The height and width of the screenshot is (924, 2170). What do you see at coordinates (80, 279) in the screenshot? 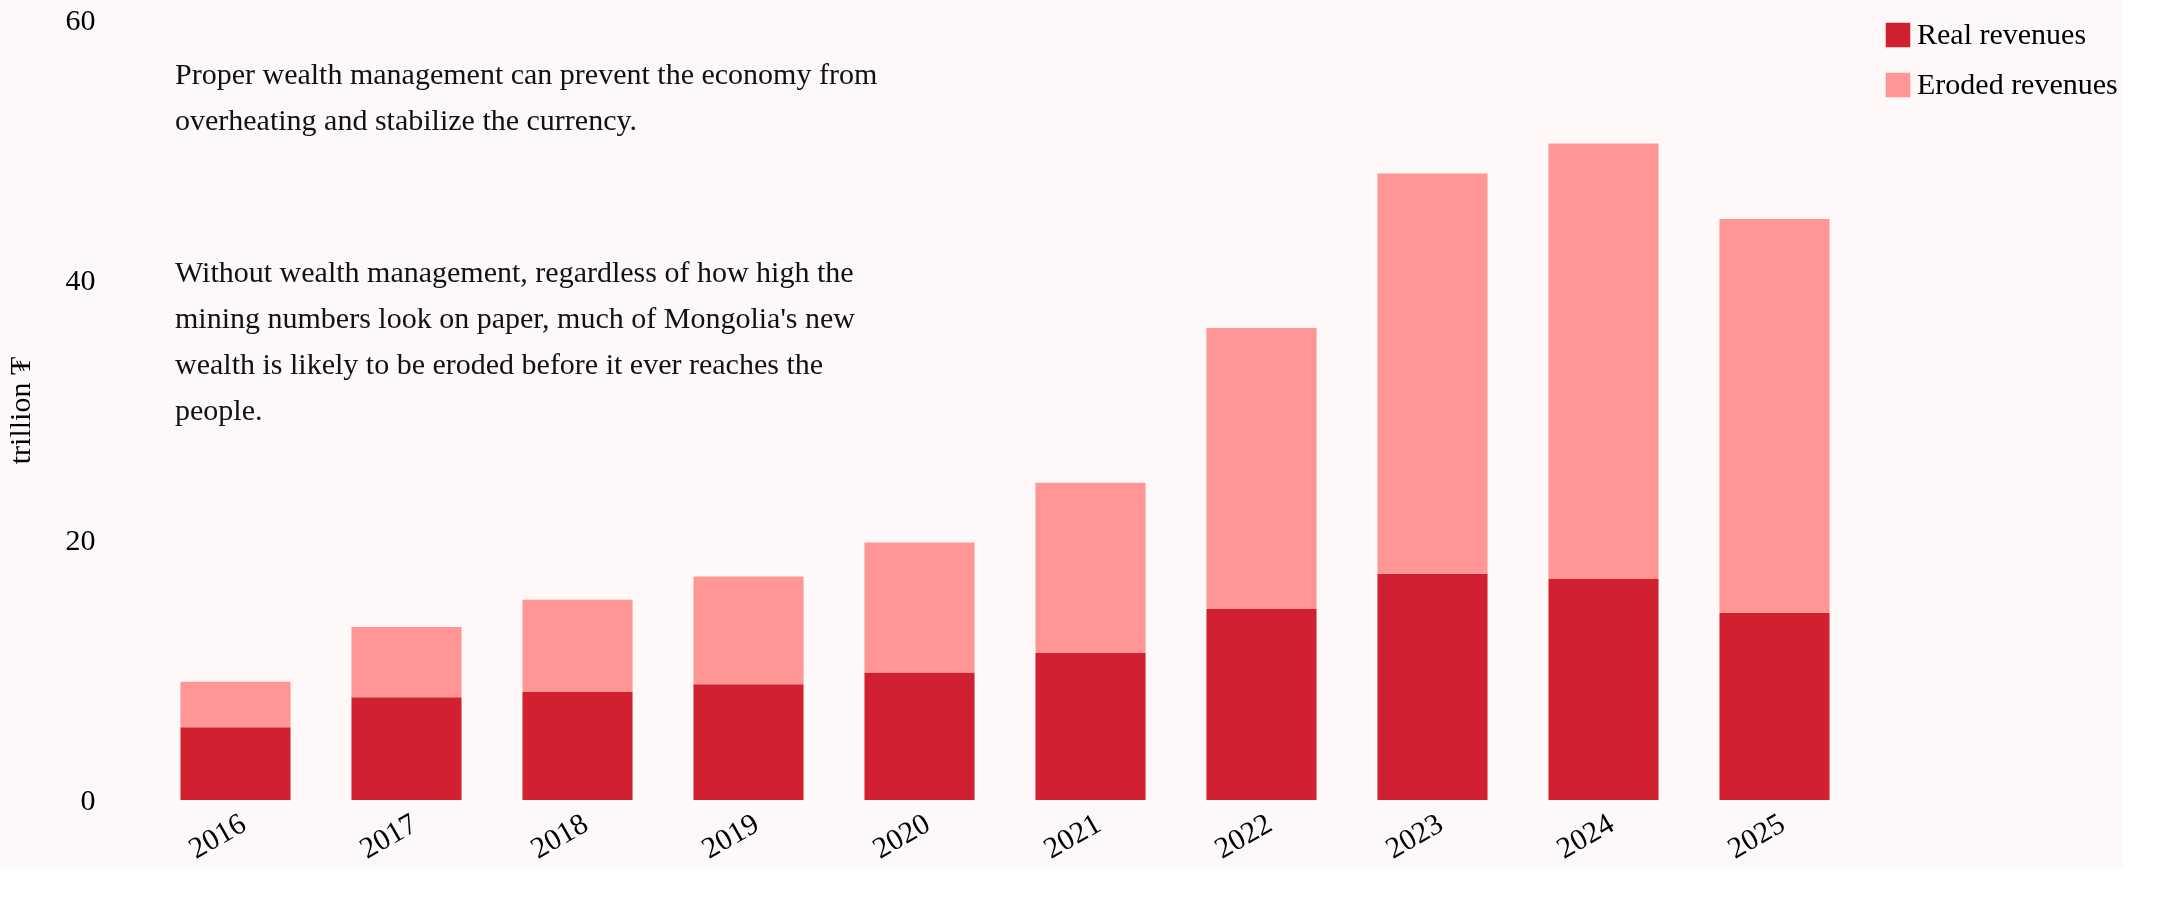
I see `y-tick-label: 40` at bounding box center [80, 279].